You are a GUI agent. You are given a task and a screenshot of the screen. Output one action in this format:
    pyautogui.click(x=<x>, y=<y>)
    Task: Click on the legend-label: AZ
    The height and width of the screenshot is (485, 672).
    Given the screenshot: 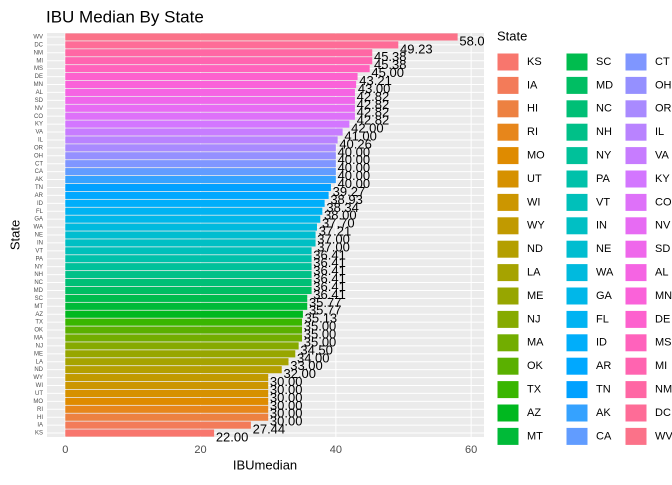 What is the action you would take?
    pyautogui.click(x=534, y=413)
    